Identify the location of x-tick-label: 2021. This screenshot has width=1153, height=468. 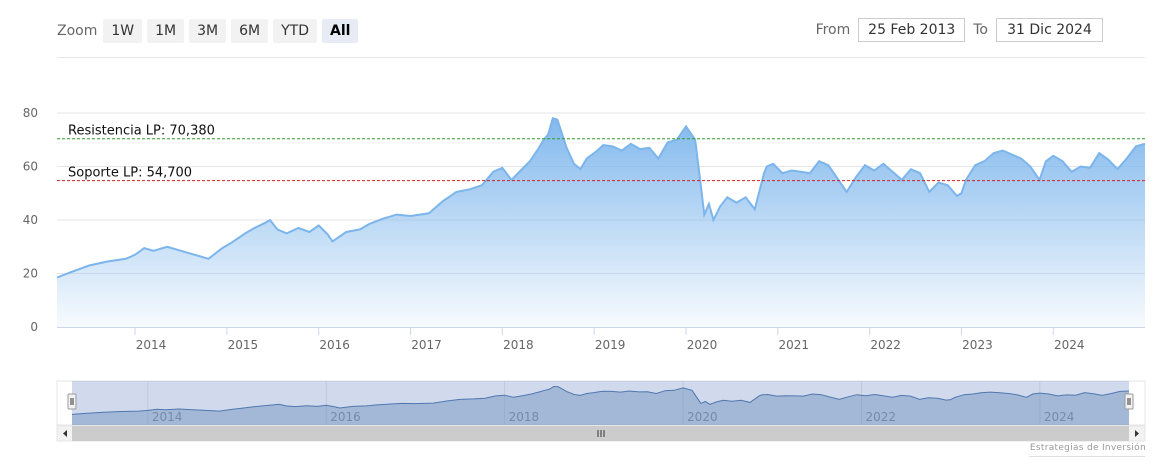
(794, 345).